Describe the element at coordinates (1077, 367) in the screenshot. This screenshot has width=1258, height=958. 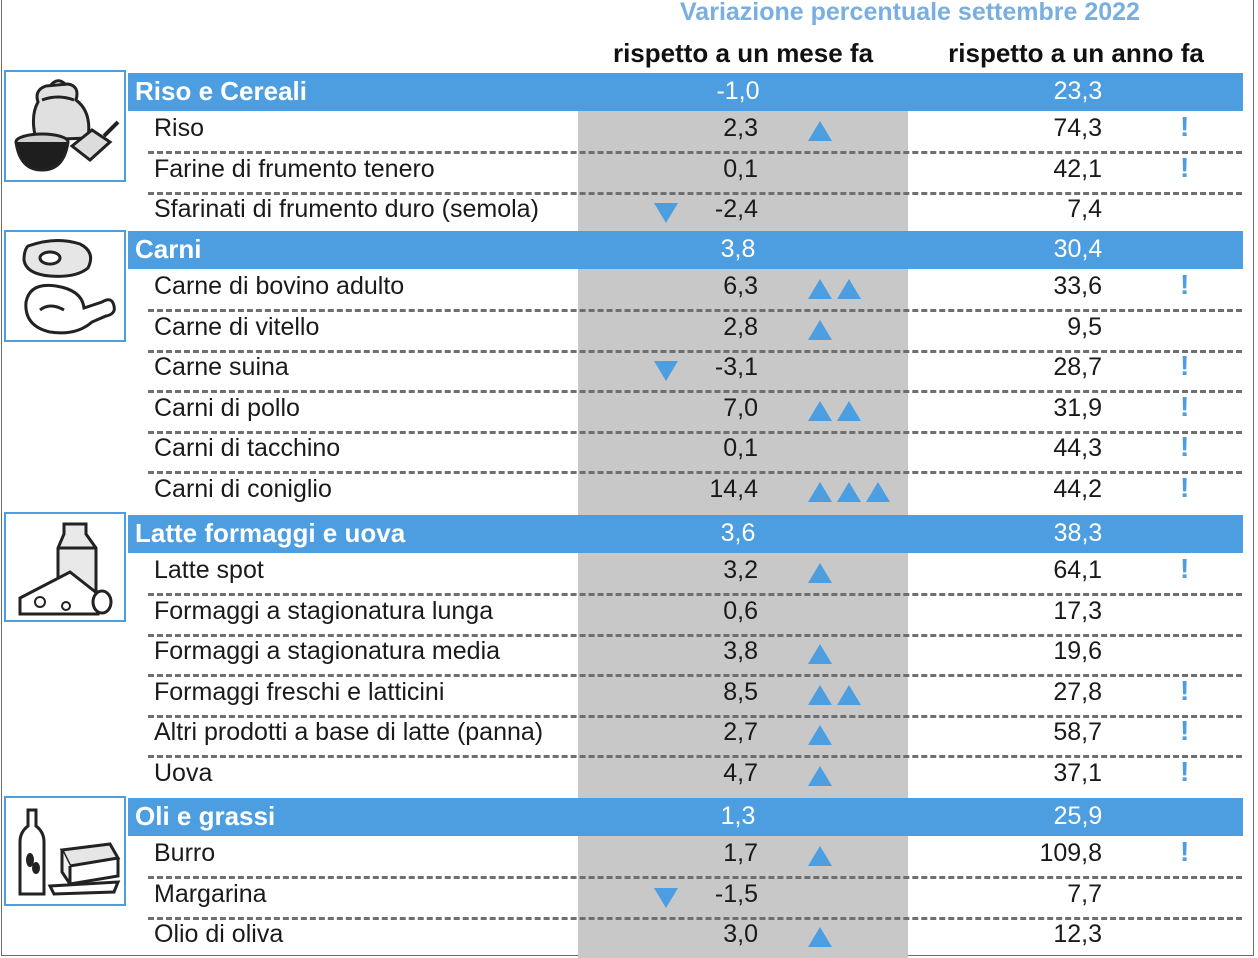
I see `year-change-value: 28,7` at that location.